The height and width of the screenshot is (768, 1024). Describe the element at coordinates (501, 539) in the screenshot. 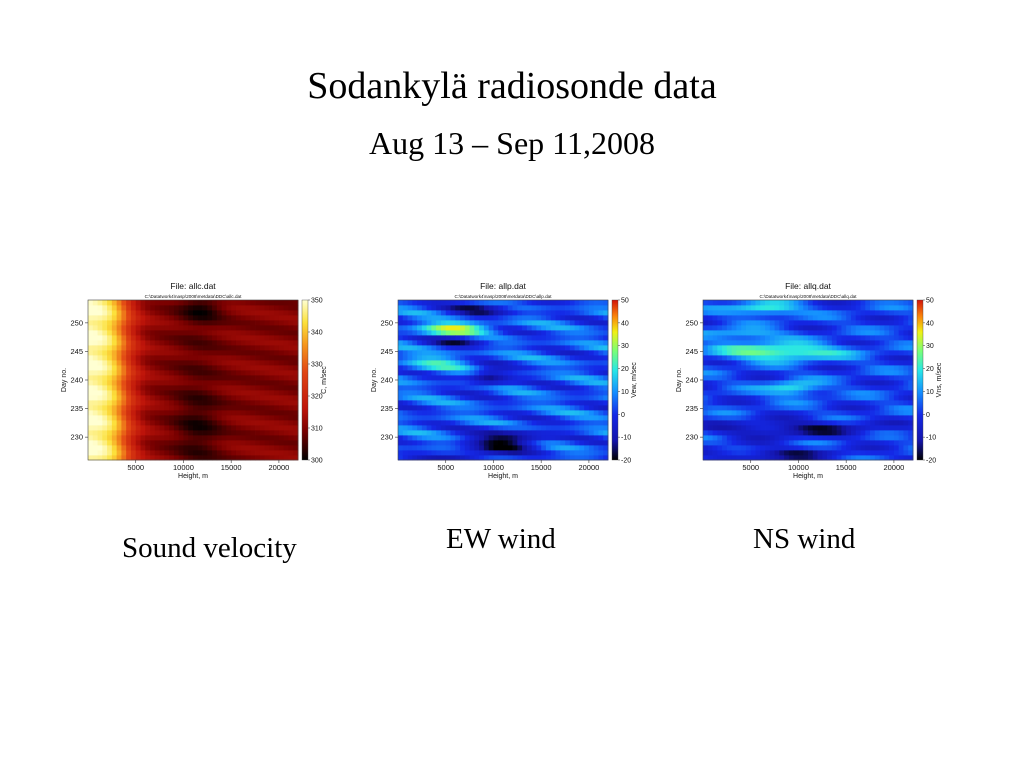

I see `caption-ew-wind: EW wind` at that location.